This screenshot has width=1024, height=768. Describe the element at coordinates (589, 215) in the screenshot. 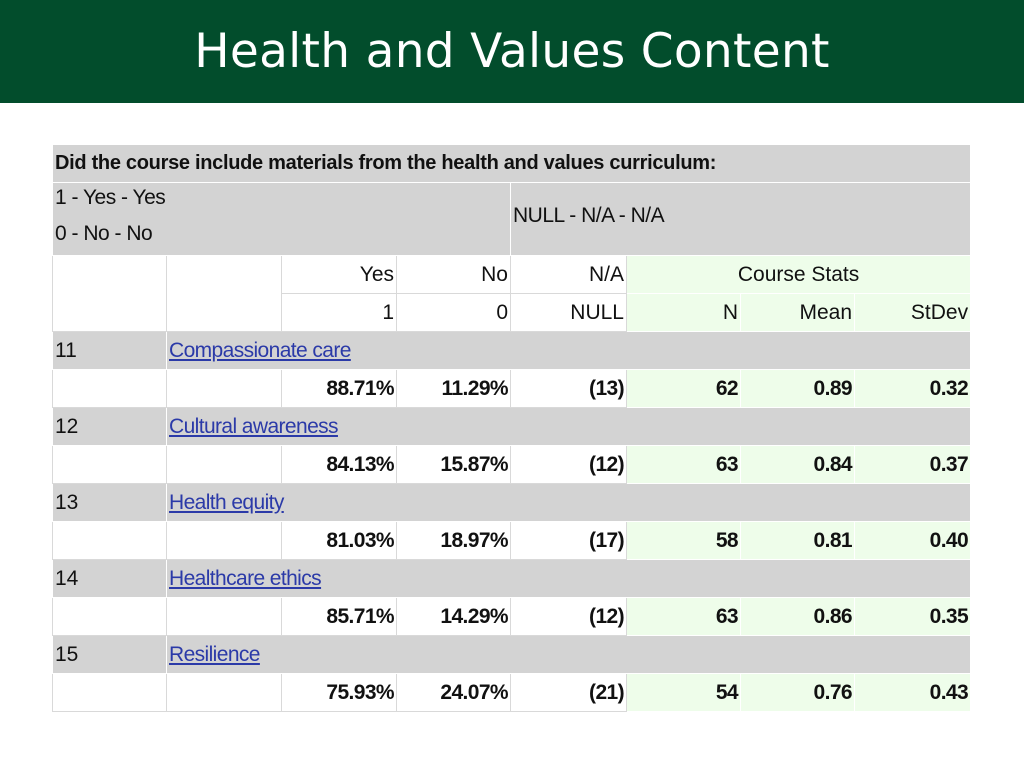

I see `legend-null-text: NULL - N/A - N/A` at that location.